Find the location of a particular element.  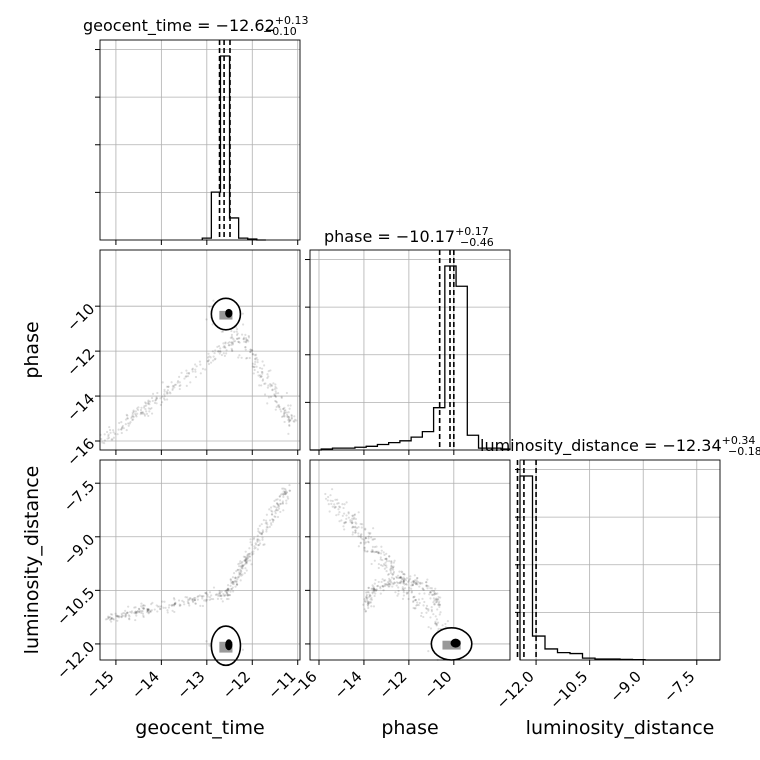

y-axis-label-phase: phase is located at coordinates (32, 349).